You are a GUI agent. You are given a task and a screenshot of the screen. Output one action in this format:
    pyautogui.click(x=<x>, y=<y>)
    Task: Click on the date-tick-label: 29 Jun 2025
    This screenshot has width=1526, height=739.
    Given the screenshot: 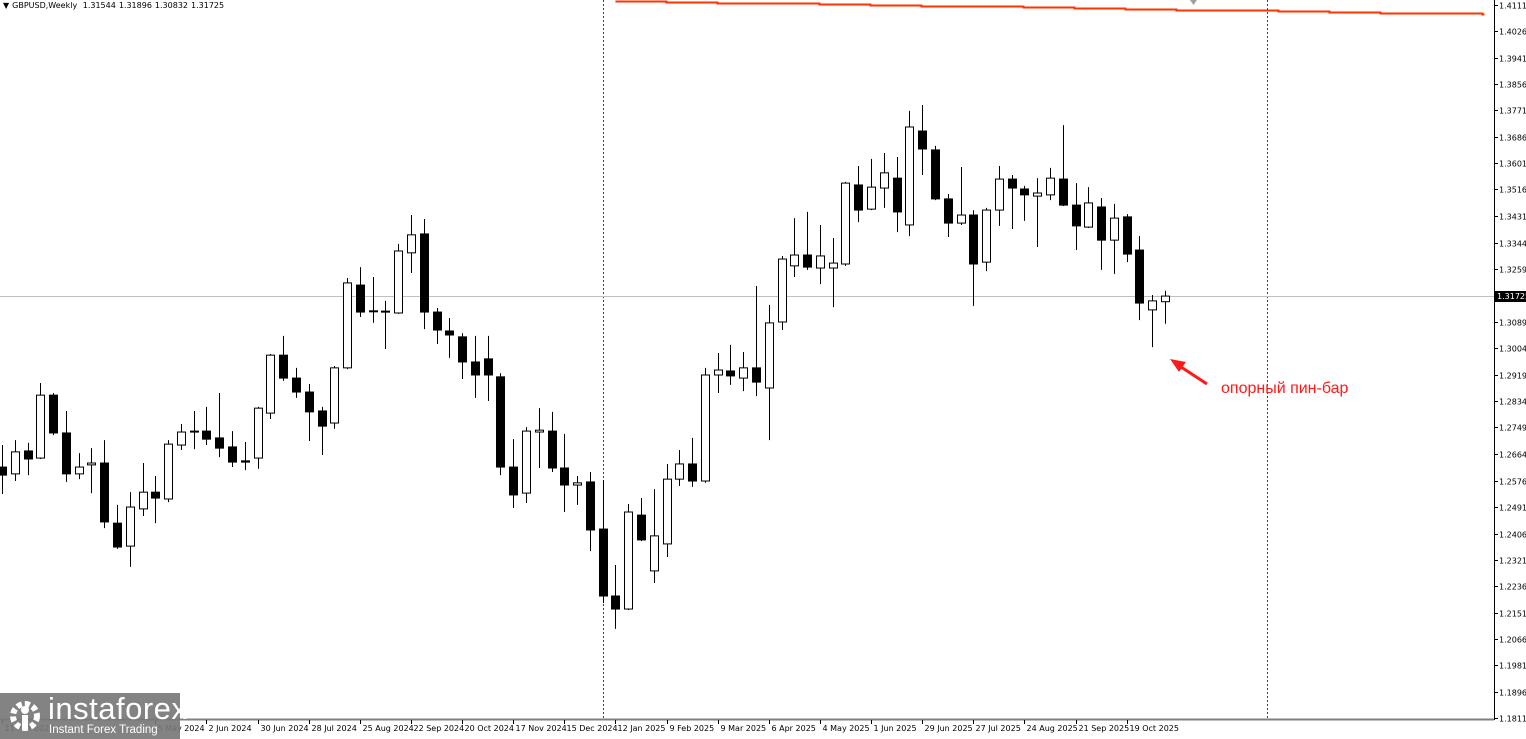 What is the action you would take?
    pyautogui.click(x=949, y=728)
    